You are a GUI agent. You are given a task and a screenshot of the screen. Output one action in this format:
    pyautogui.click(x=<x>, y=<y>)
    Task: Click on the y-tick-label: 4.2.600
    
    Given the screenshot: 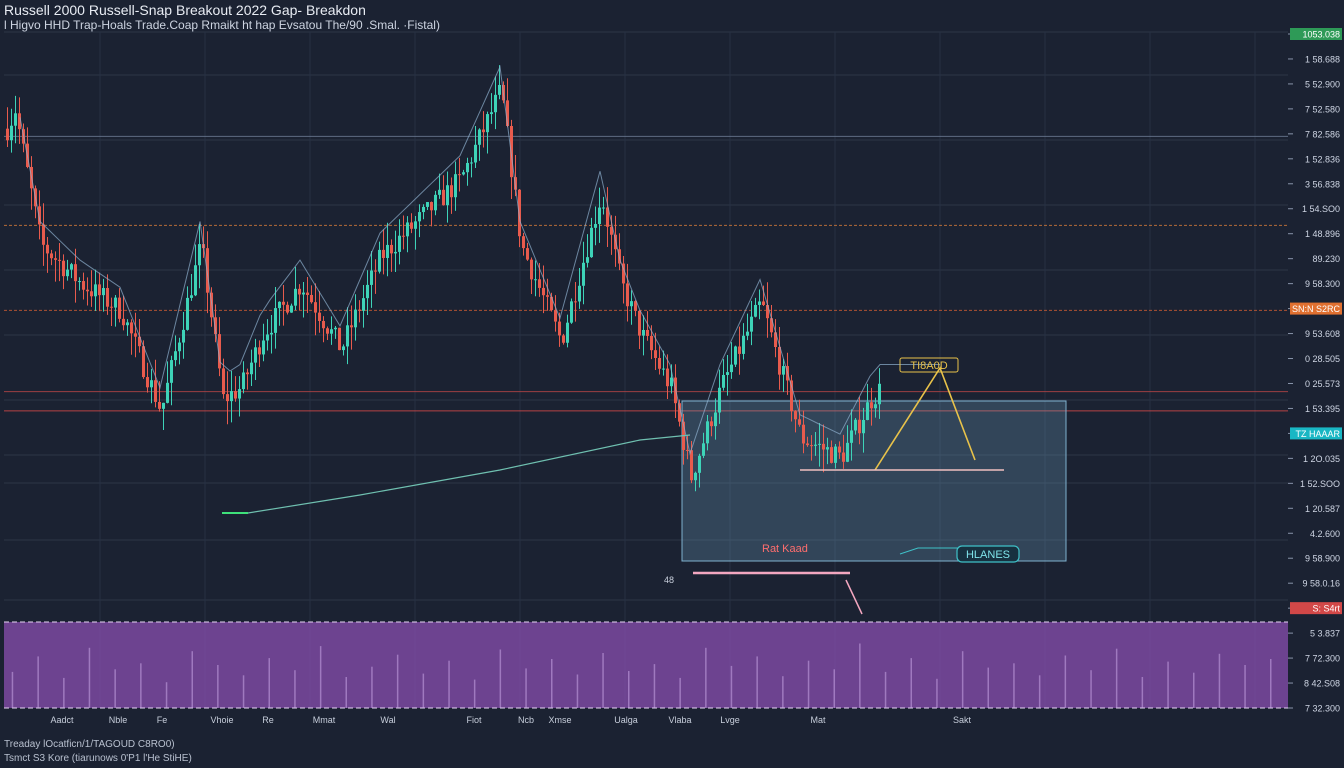 What is the action you would take?
    pyautogui.click(x=1325, y=534)
    